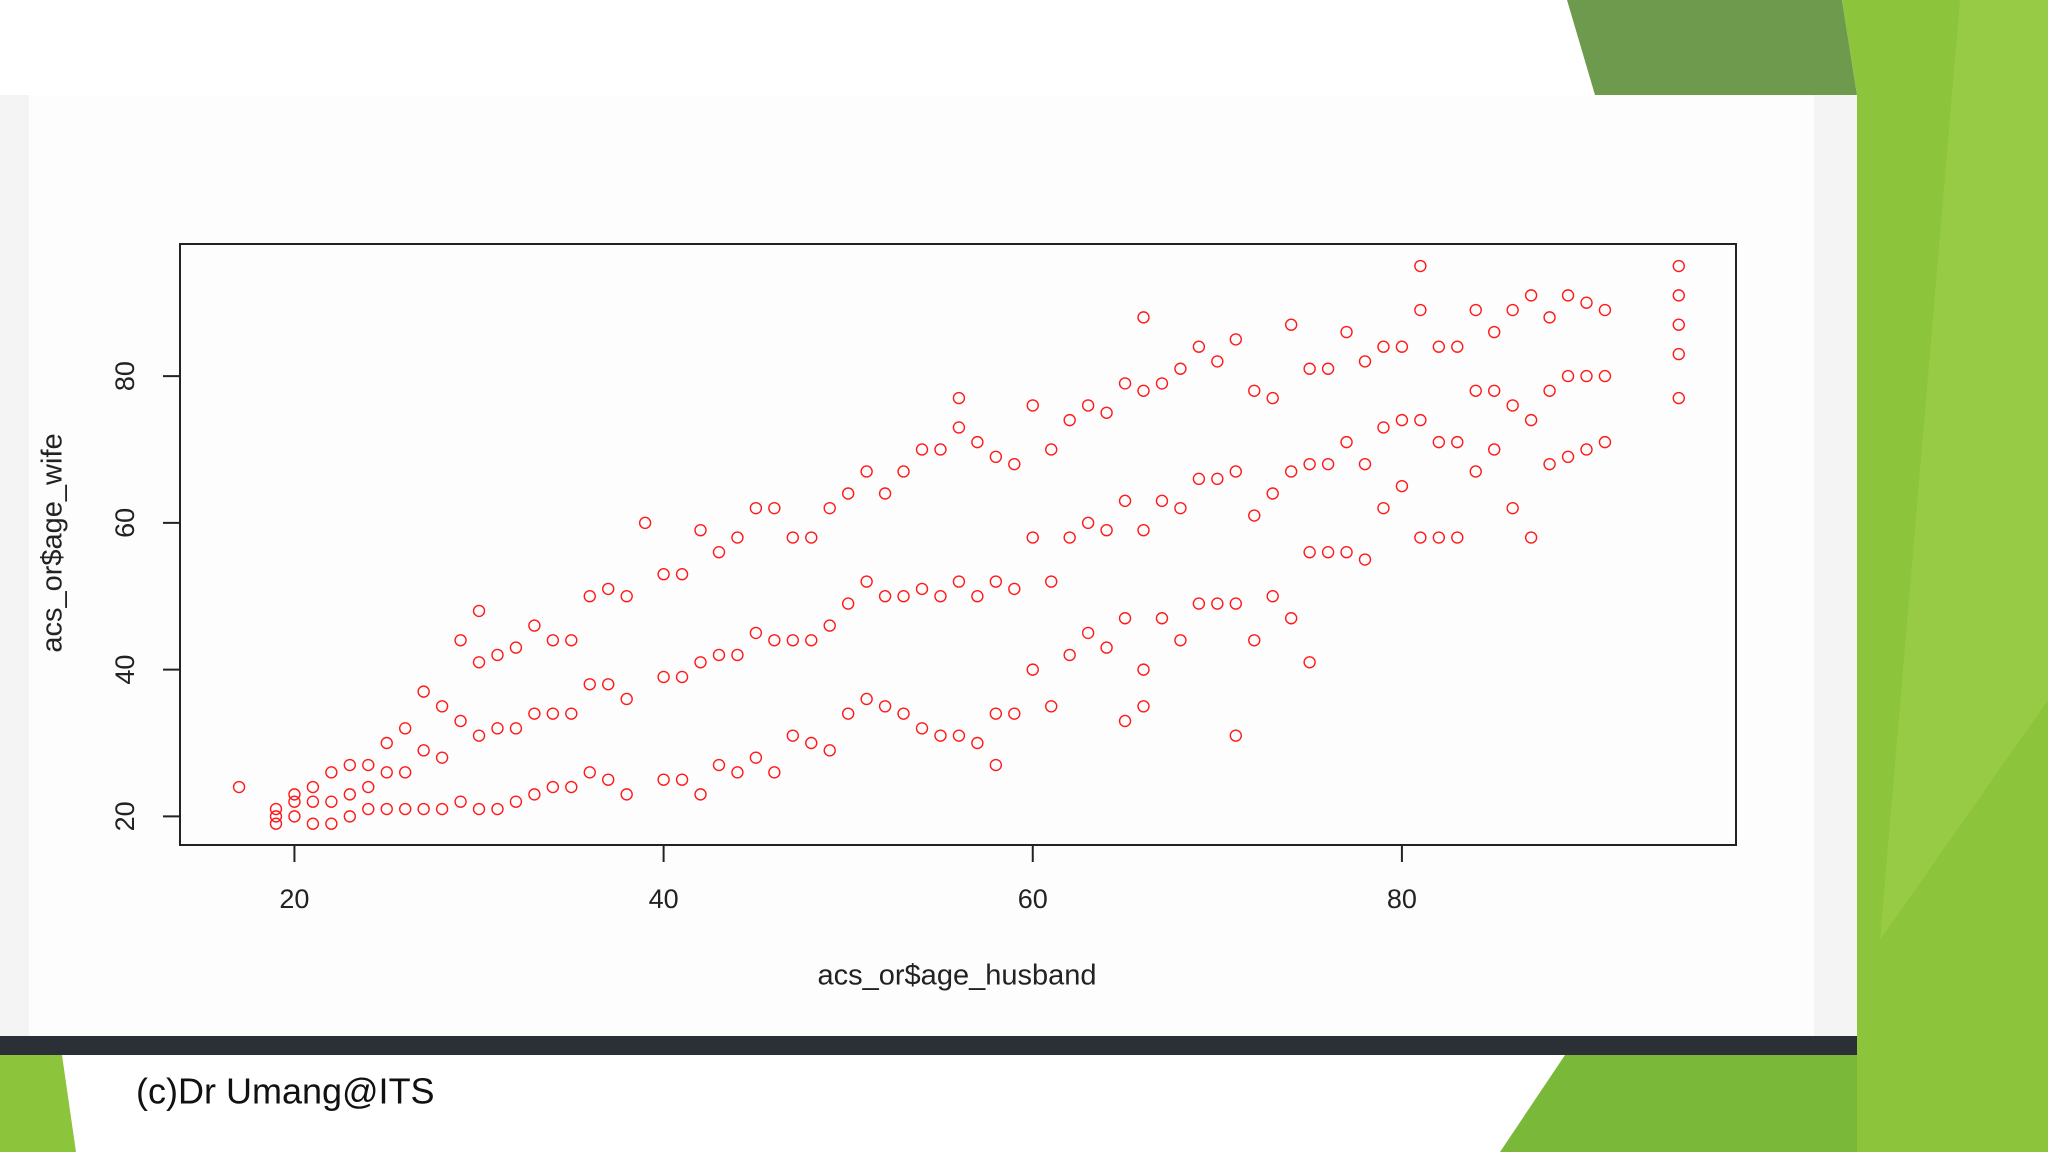 This screenshot has width=2048, height=1152. I want to click on y-tick-label: 60, so click(125, 523).